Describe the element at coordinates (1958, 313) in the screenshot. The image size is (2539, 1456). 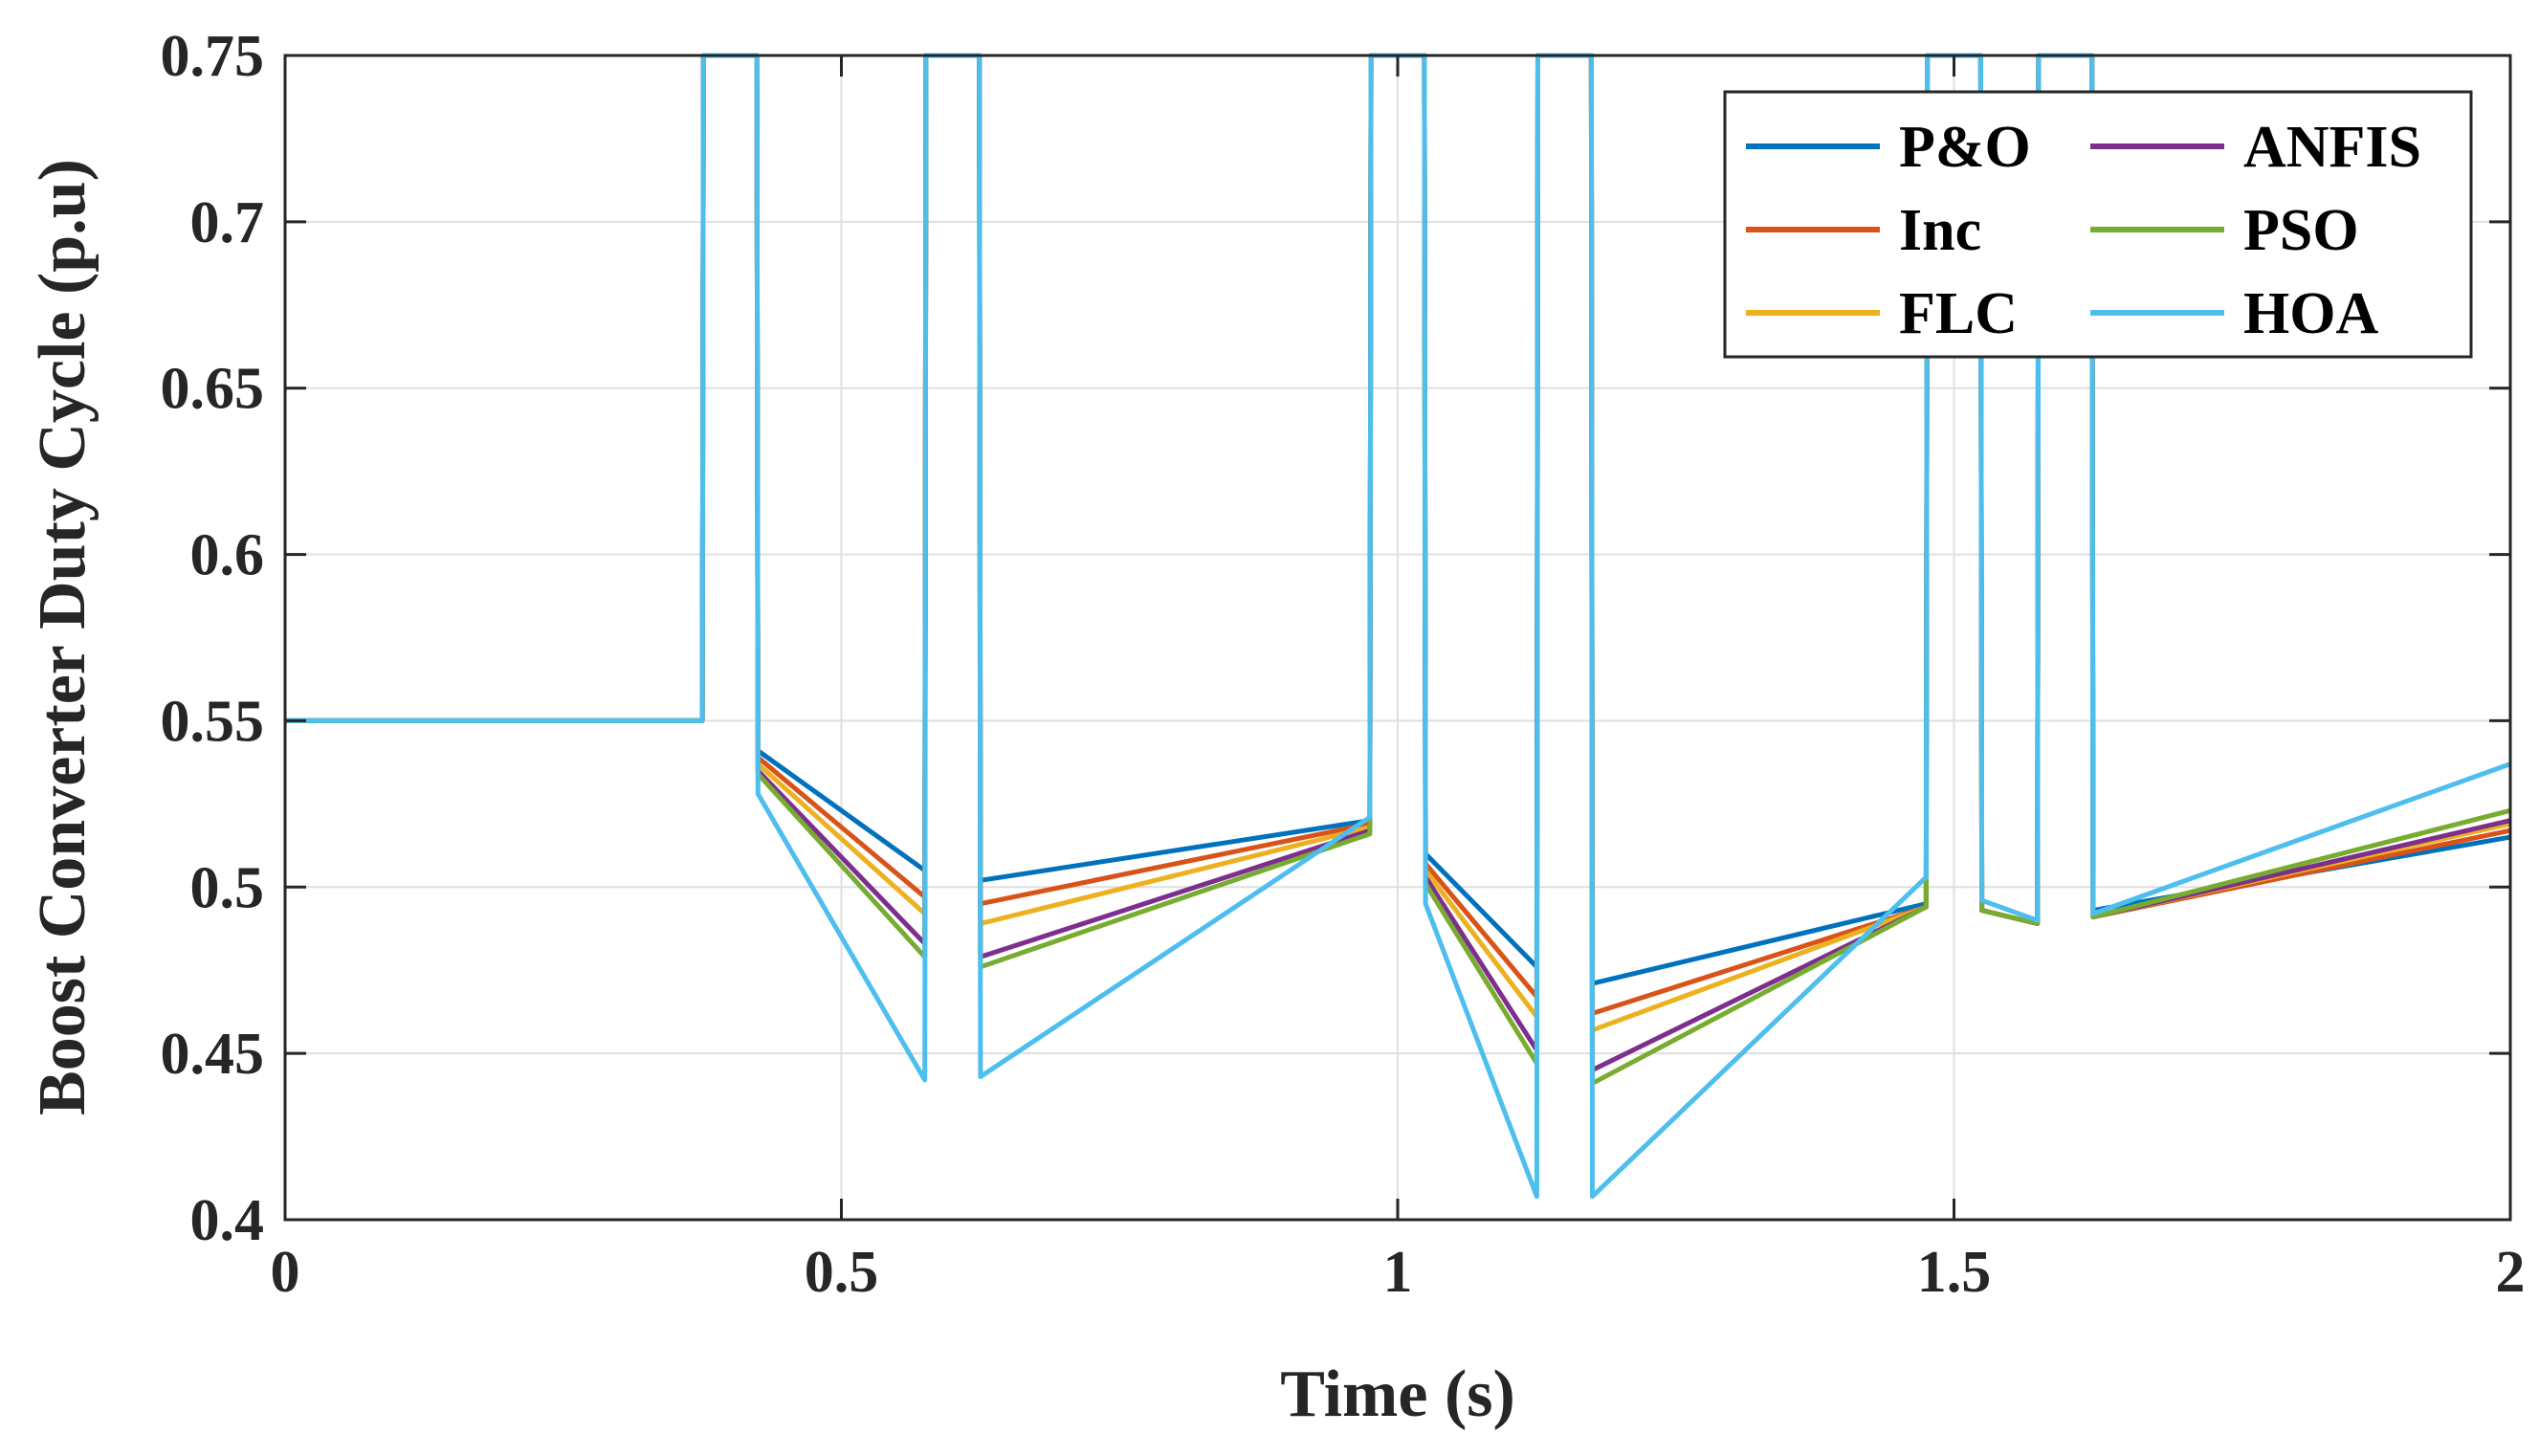
I see `legend-label-flc: FLC` at that location.